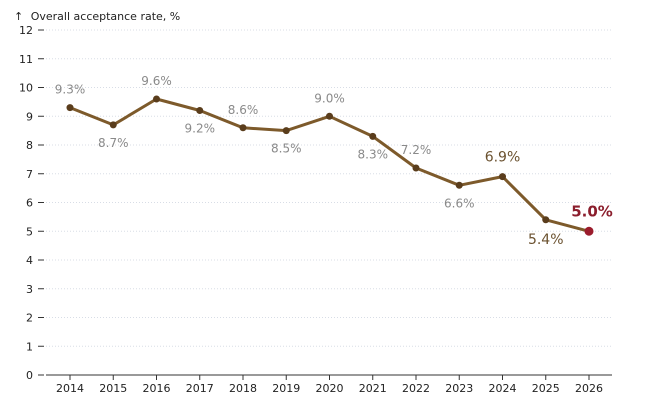  Describe the element at coordinates (29, 289) in the screenshot. I see `y-tick-label-3: 3` at that location.